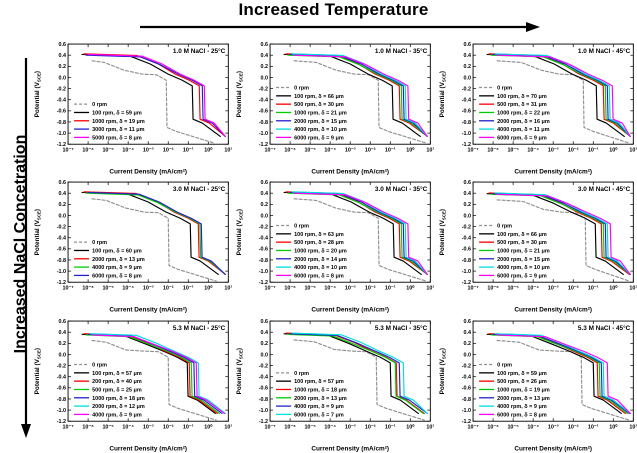 The height and width of the screenshot is (453, 637). Describe the element at coordinates (117, 390) in the screenshot. I see `legend-label-500-rpm: 500 rpm, δ = 25 μm` at that location.